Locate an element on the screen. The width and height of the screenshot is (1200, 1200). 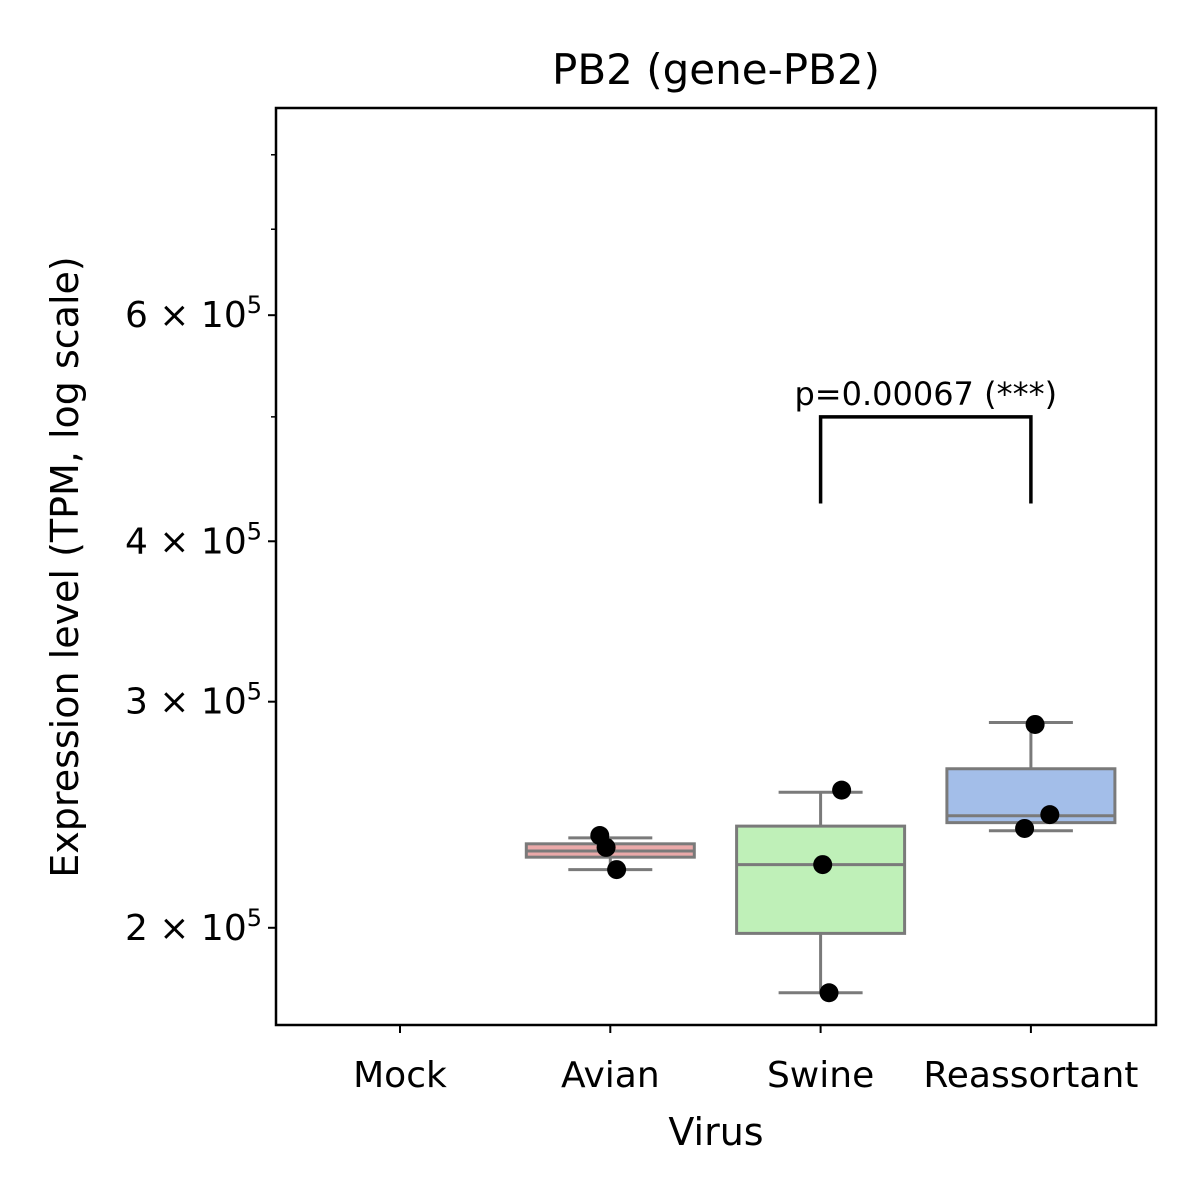
y-axis-label: Expression level (TPM, log scale) is located at coordinates (65, 566).